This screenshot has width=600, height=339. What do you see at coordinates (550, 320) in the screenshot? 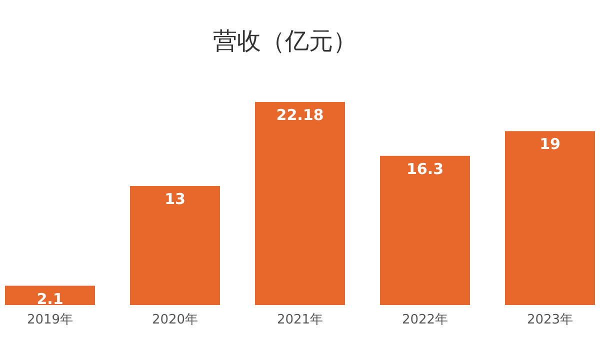
I see `x-tick-label: 2023年` at bounding box center [550, 320].